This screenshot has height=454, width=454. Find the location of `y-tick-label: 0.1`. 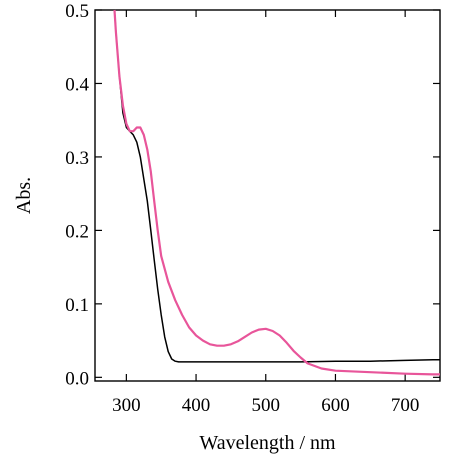

y-tick-label: 0.1 is located at coordinates (77, 305).